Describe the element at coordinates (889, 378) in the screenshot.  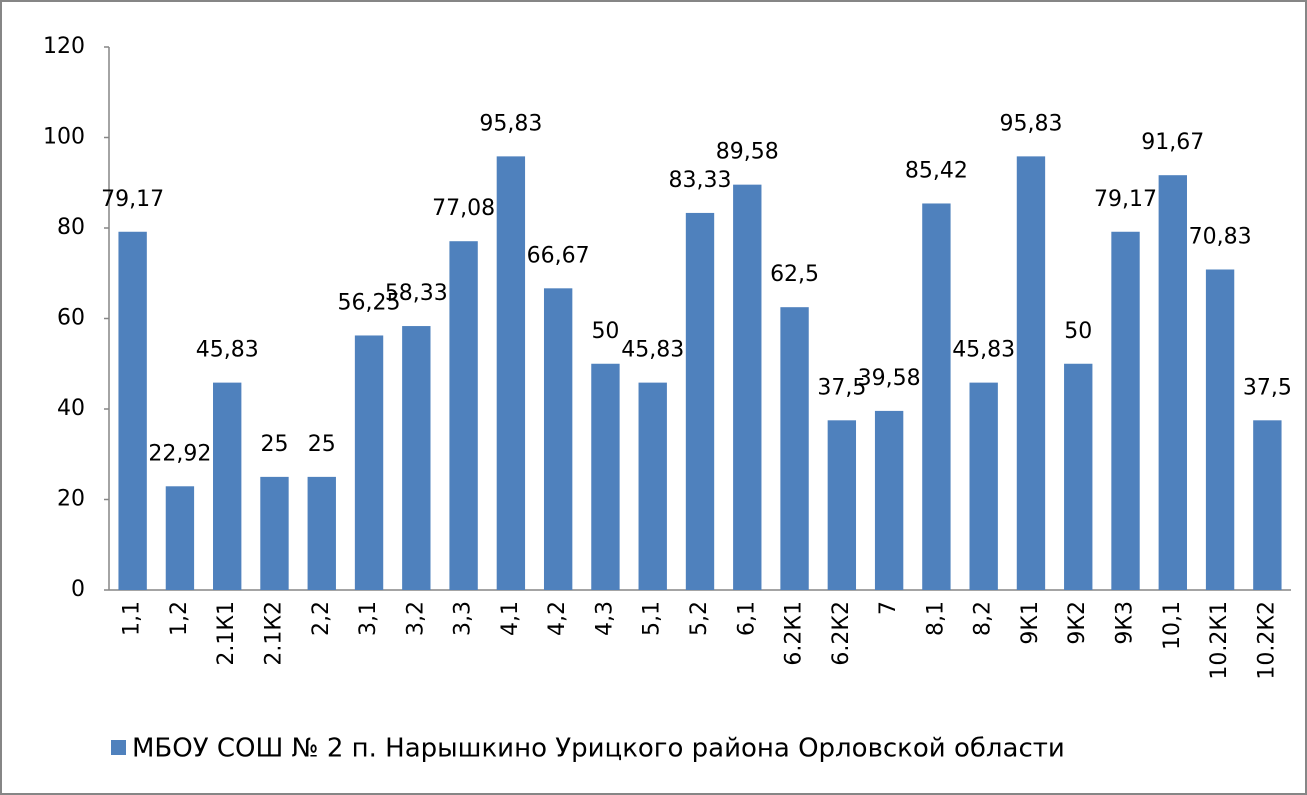
I see `data-label: 39,58` at that location.